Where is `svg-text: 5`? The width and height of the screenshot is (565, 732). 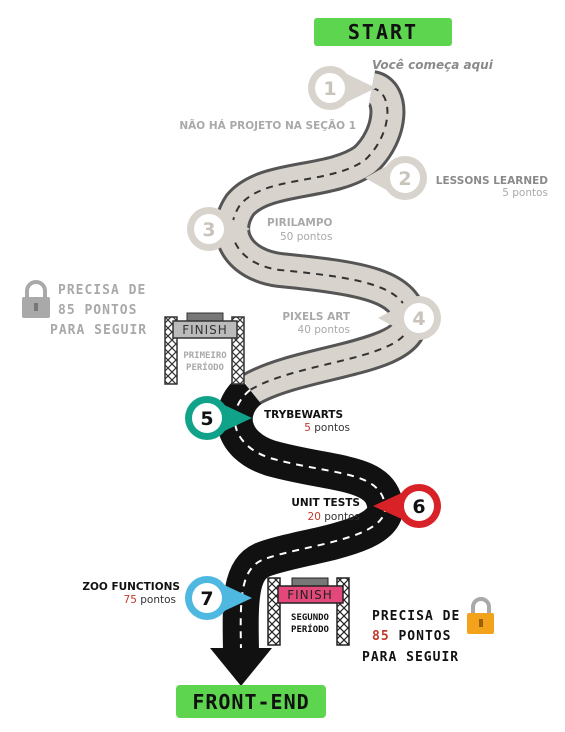 svg-text: 5 is located at coordinates (206, 419).